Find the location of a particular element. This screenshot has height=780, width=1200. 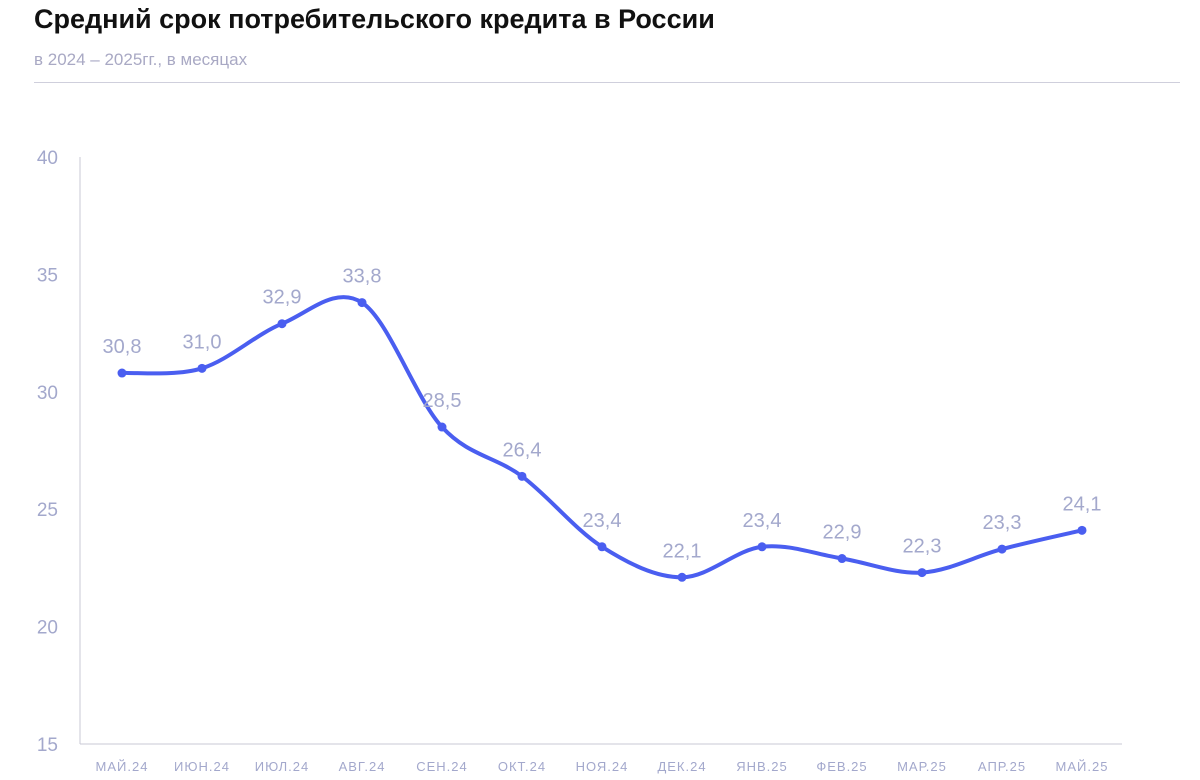

y-tick-label: 35 is located at coordinates (47, 275).